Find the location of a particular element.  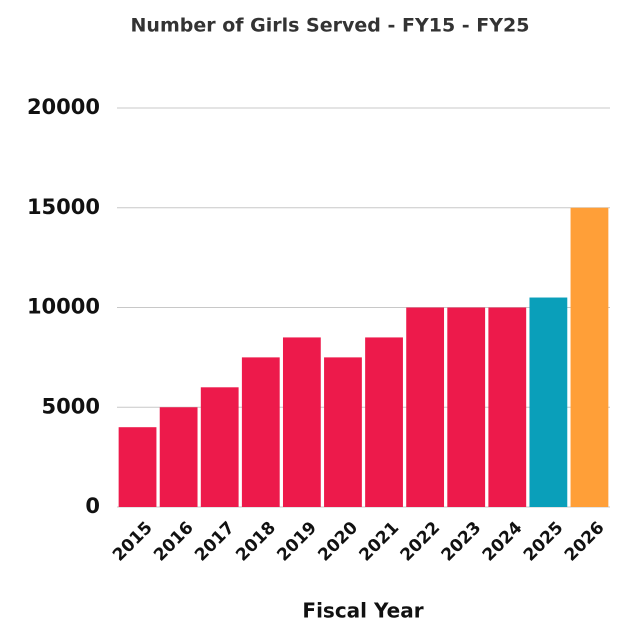

y-tick-label: 10000 is located at coordinates (63, 307).